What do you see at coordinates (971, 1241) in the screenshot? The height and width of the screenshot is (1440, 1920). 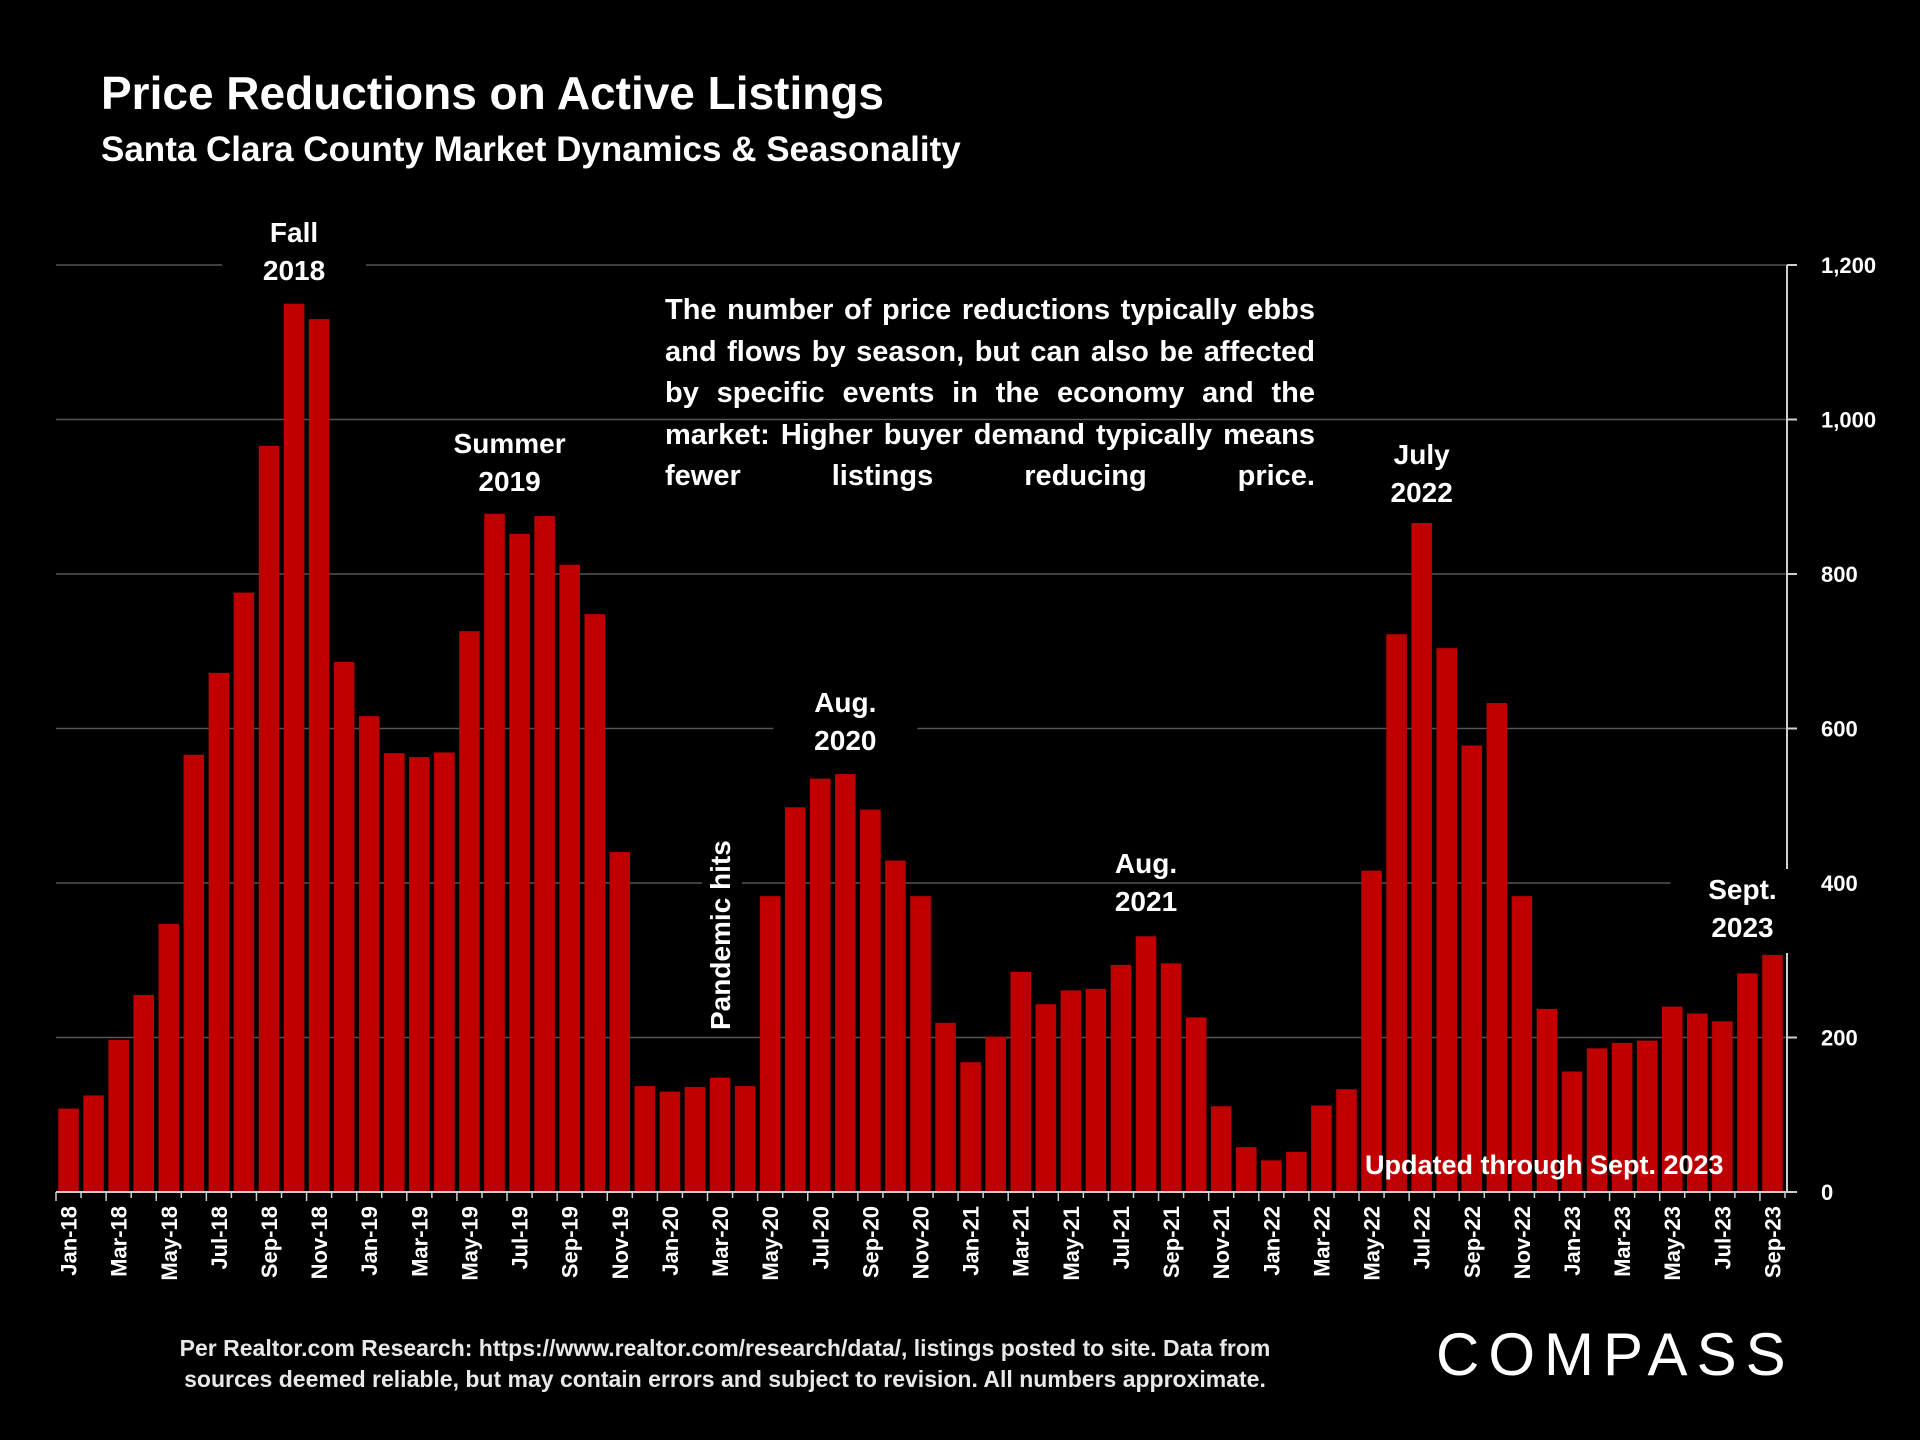 I see `x-tick-label: Jan-21` at bounding box center [971, 1241].